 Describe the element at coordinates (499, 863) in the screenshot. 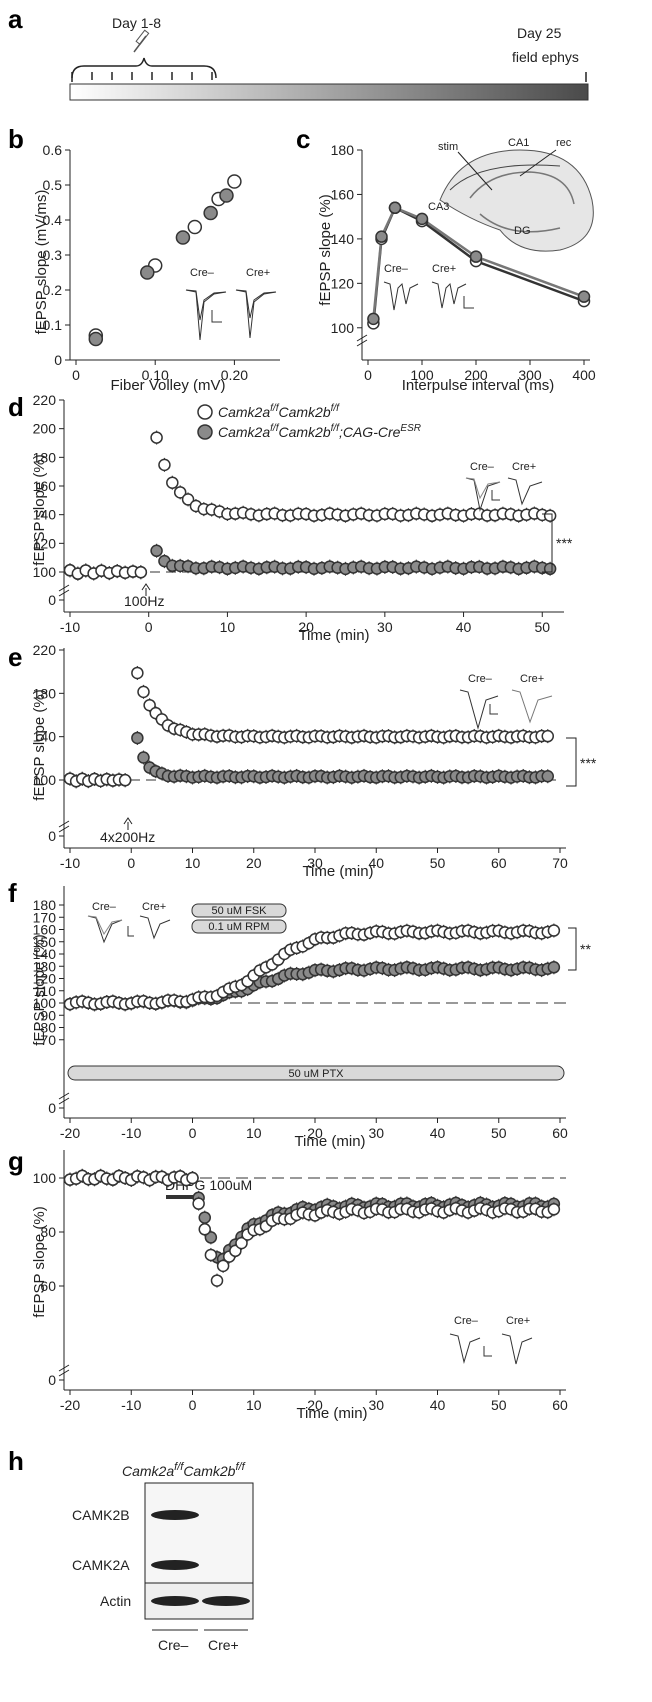

I see `e-xtick-label: 60` at that location.